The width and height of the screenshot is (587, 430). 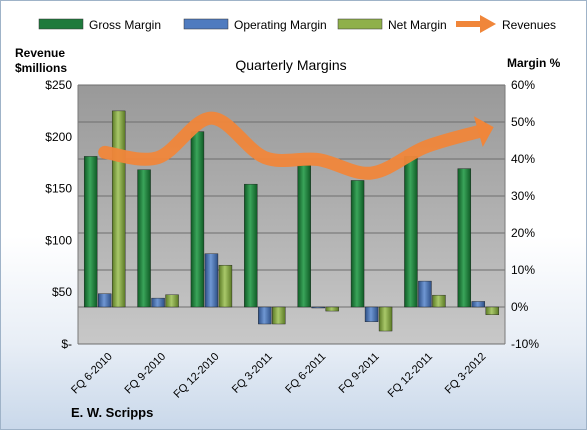 I want to click on left-axis-ticks: $- $50 $100 $150 $200 $250, so click(x=58, y=214).